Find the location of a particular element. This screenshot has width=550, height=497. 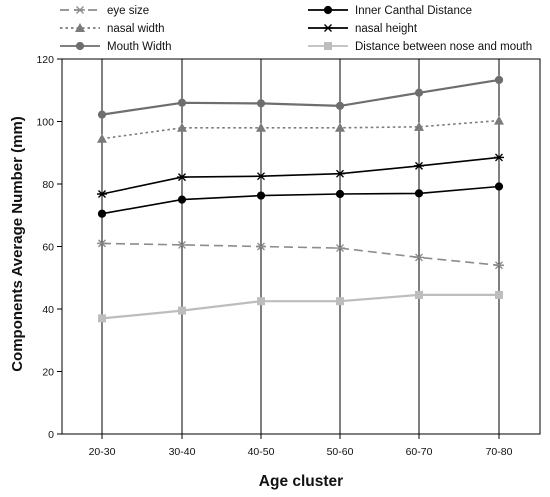

y-tick-label-40: 40 is located at coordinates (48, 310).